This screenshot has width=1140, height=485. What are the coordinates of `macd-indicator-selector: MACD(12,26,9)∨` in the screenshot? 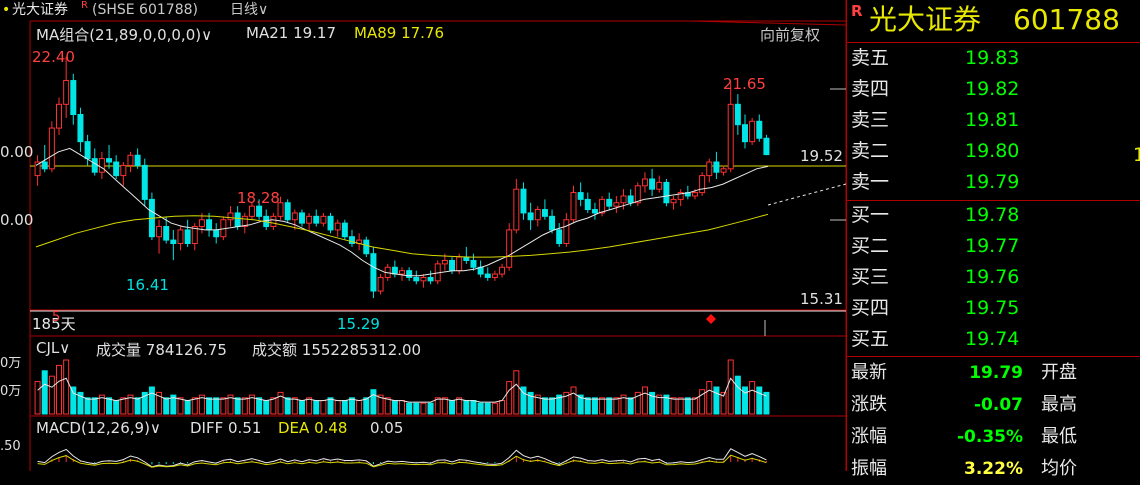 It's located at (98, 428).